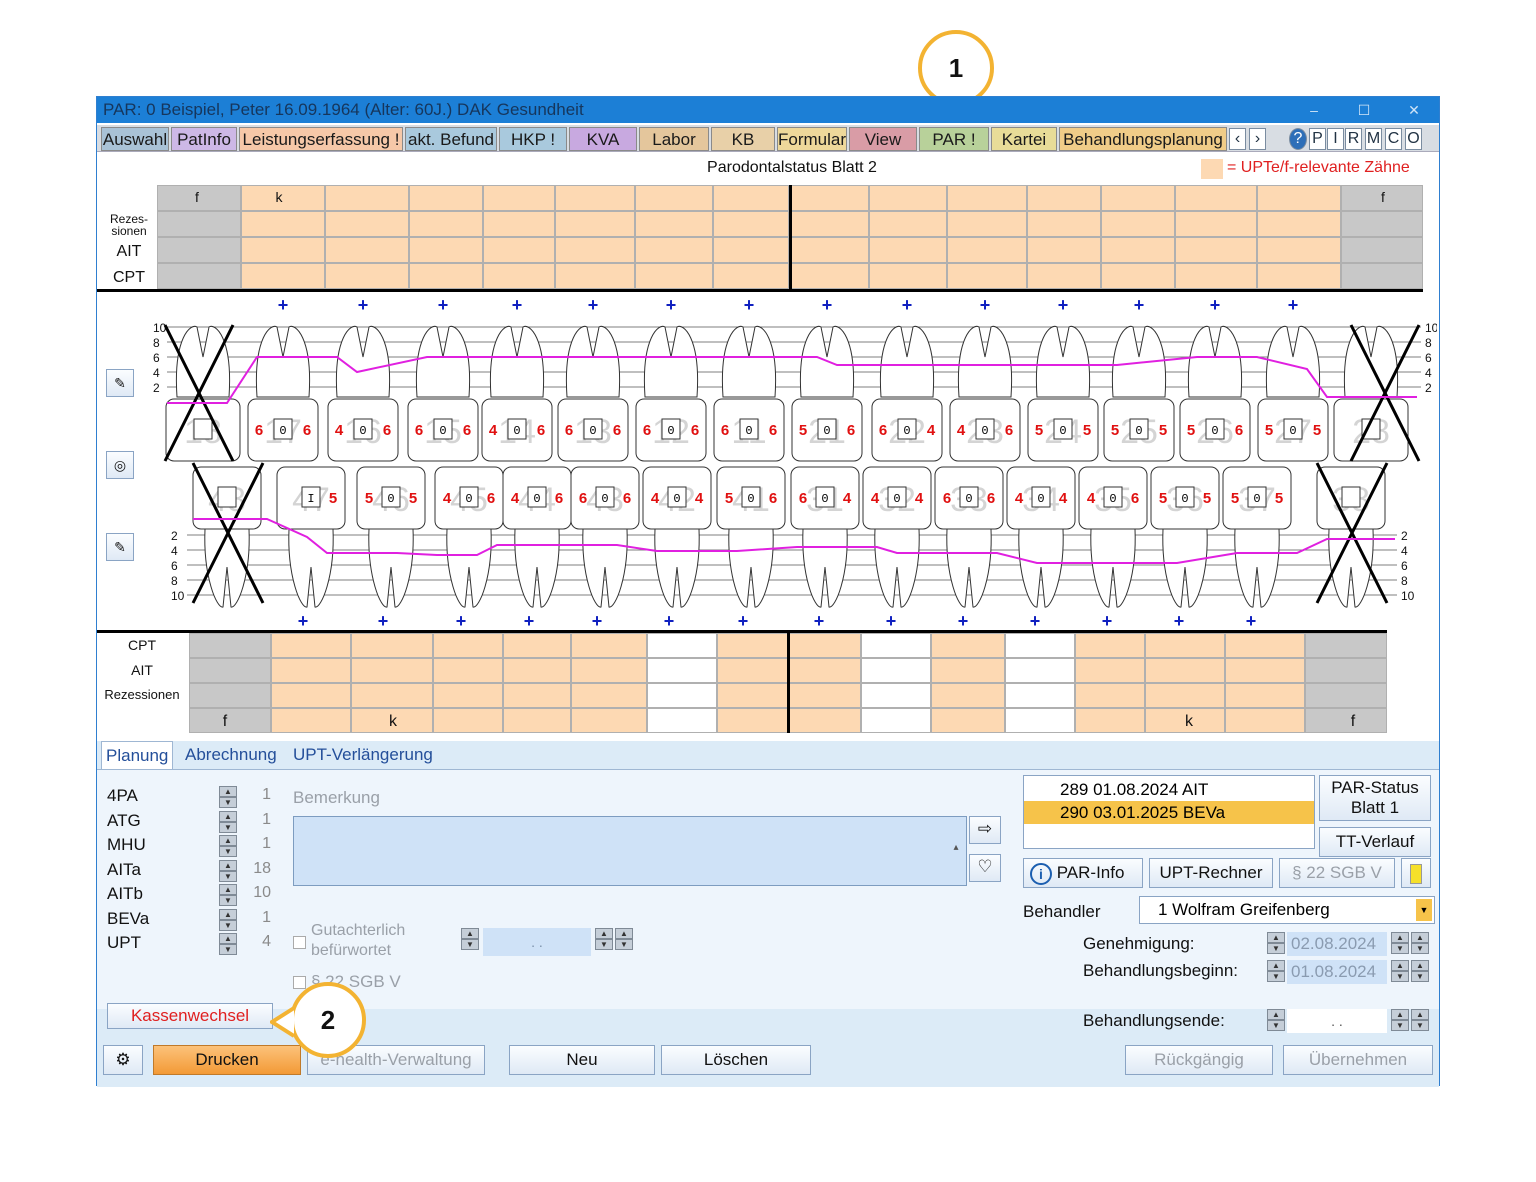 The height and width of the screenshot is (1182, 1536). Describe the element at coordinates (1317, 139) in the screenshot. I see `menu-icon-3: P` at that location.